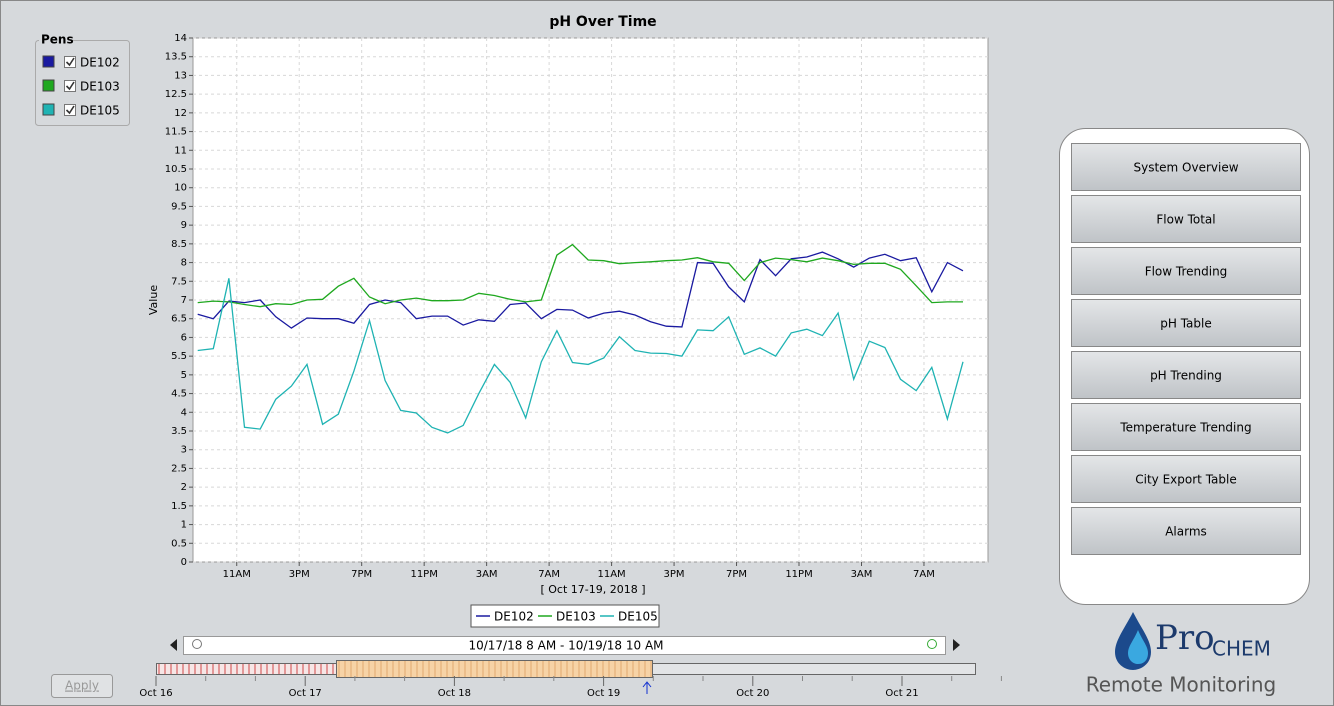 This screenshot has width=1334, height=706. Describe the element at coordinates (176, 169) in the screenshot. I see `y-tick-label: 10.5` at that location.